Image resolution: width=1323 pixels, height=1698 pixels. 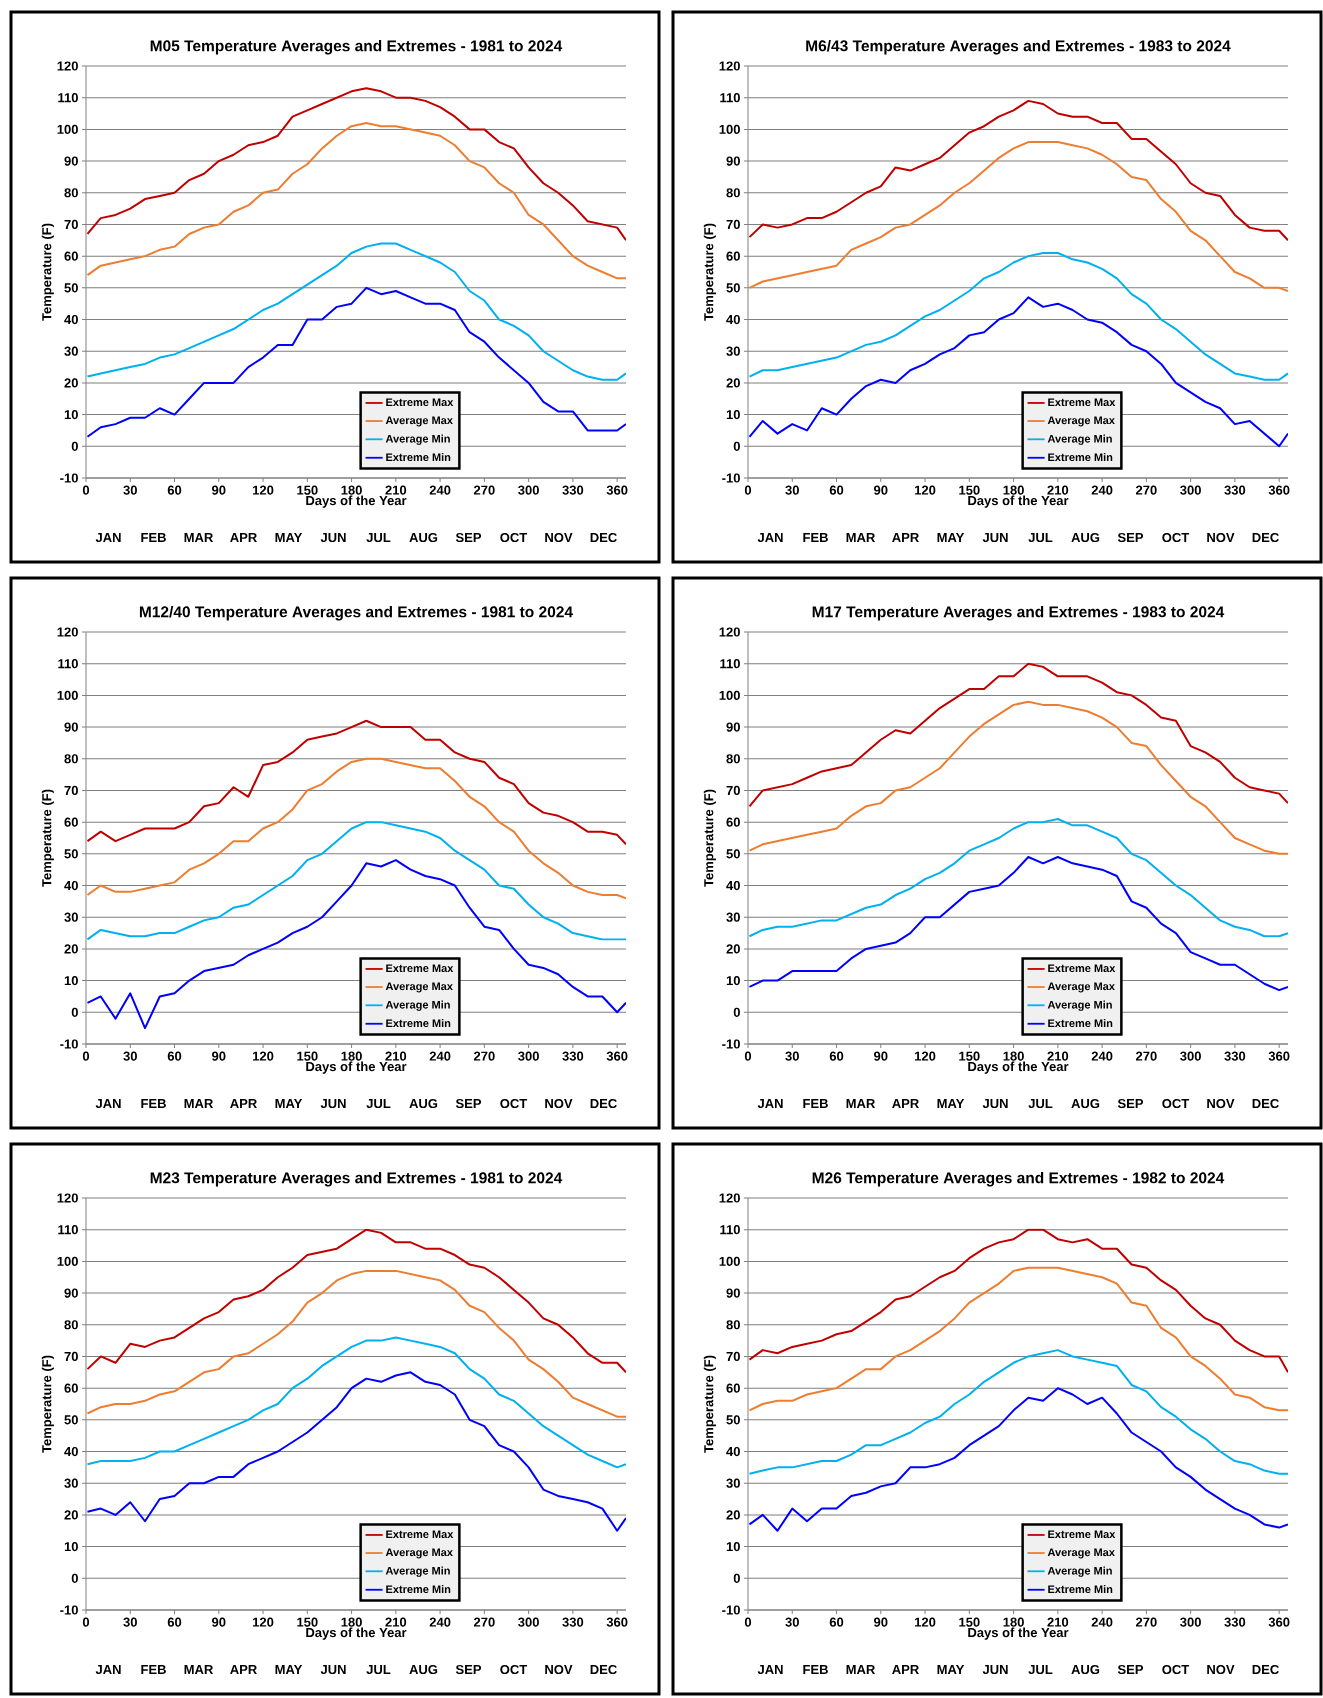 I want to click on chart-title: M17 Temperature Averages and Extremes - 1983 to 2024, so click(x=1018, y=613).